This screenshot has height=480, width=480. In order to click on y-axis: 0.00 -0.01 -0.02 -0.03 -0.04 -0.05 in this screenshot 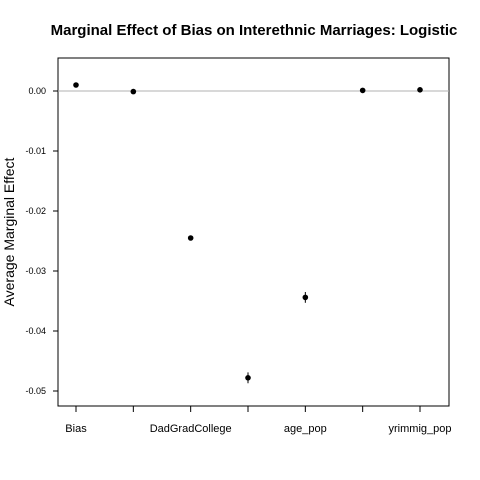, I will do `click(41, 241)`.